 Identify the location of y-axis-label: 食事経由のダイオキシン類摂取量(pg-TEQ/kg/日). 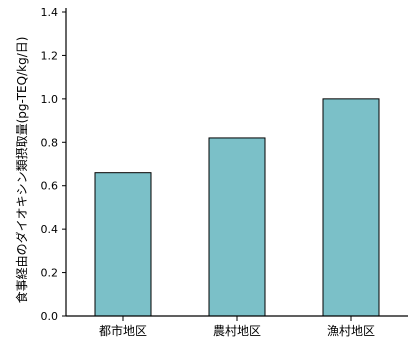
(21, 170).